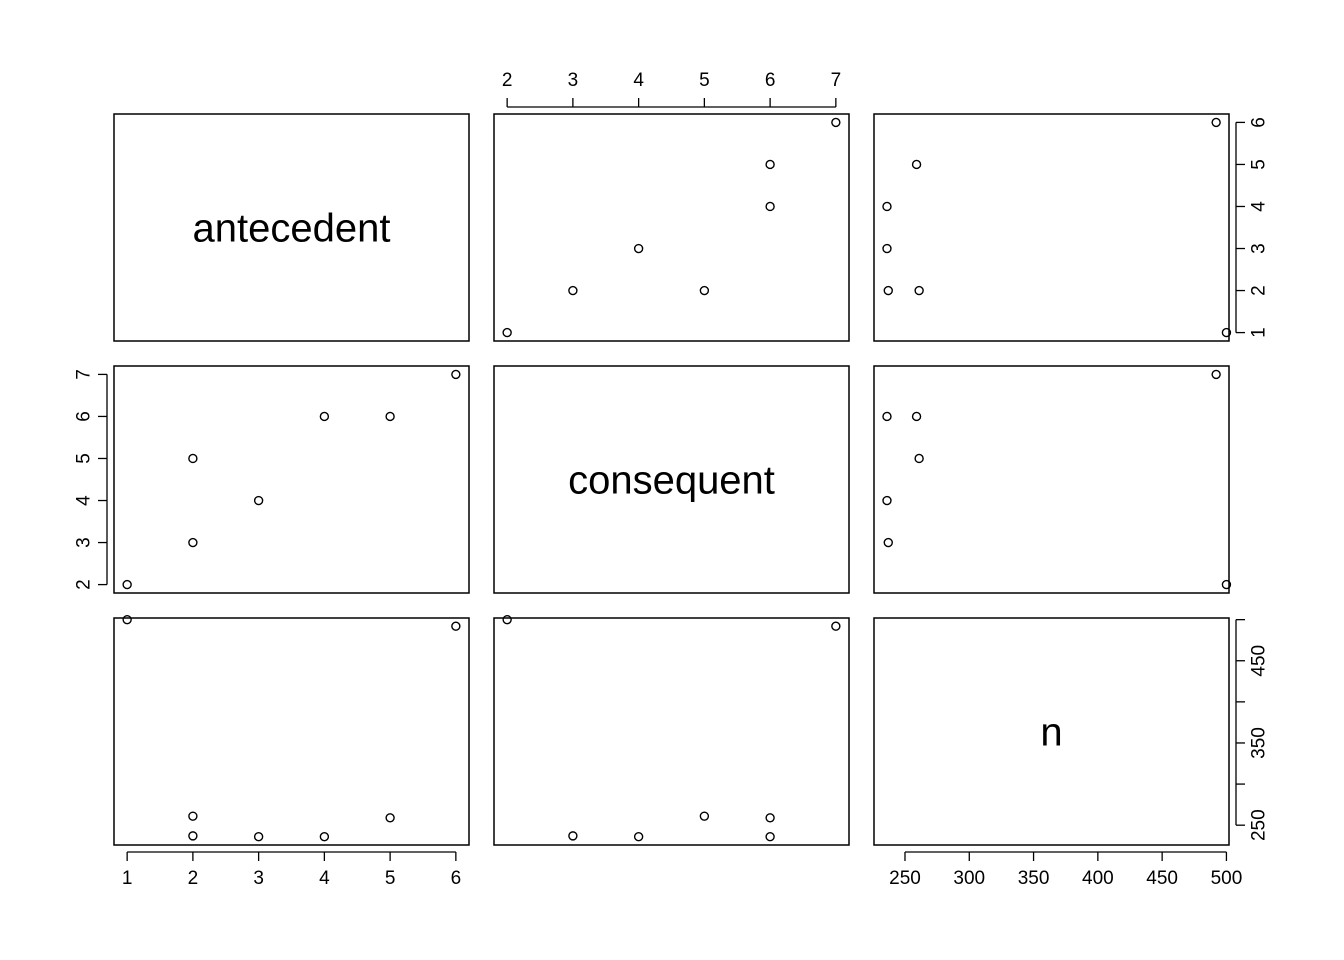  I want to click on tick-label-bottom-antecedent-0: 1, so click(127, 878).